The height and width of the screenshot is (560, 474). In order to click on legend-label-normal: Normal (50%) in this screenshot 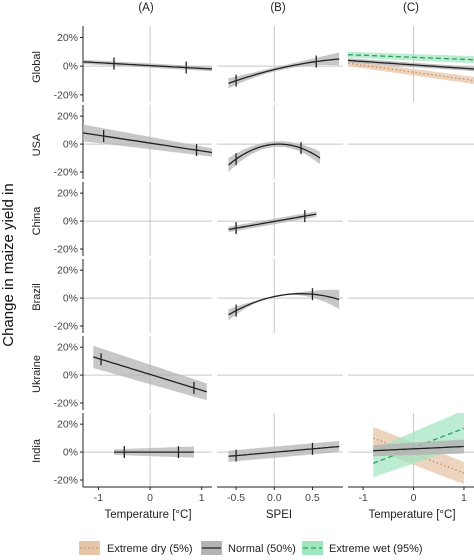, I will do `click(262, 549)`.